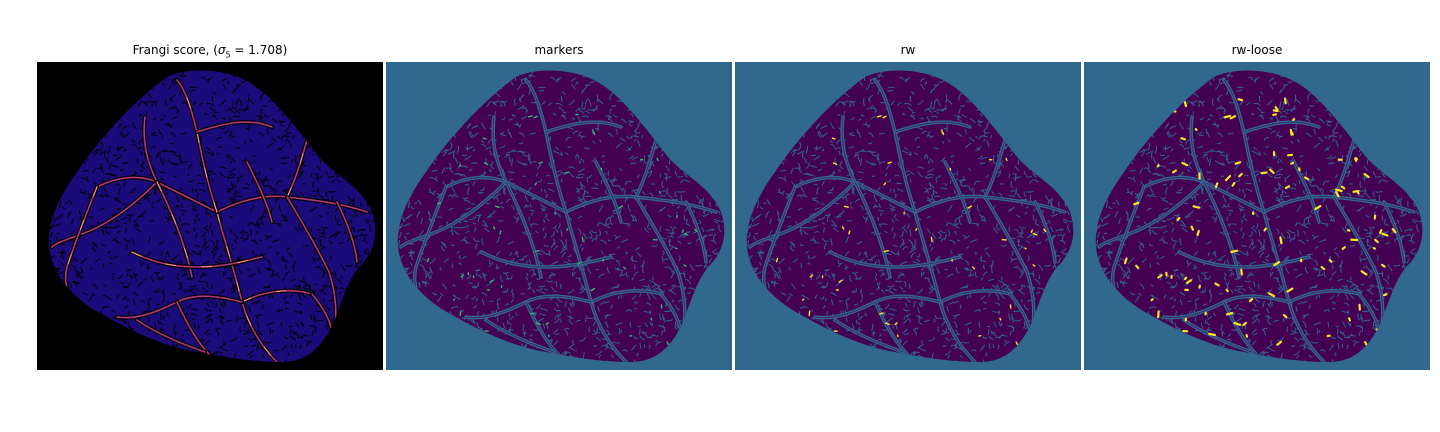 The image size is (1440, 432). I want to click on frangi-title-sigma: σ, so click(221, 50).